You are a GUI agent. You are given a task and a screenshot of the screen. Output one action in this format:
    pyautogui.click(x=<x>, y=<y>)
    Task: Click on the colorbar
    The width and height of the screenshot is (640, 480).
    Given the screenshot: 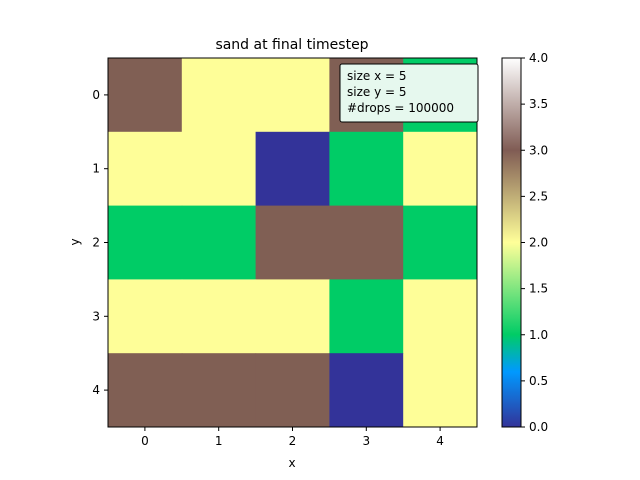 What is the action you would take?
    pyautogui.click(x=511, y=242)
    